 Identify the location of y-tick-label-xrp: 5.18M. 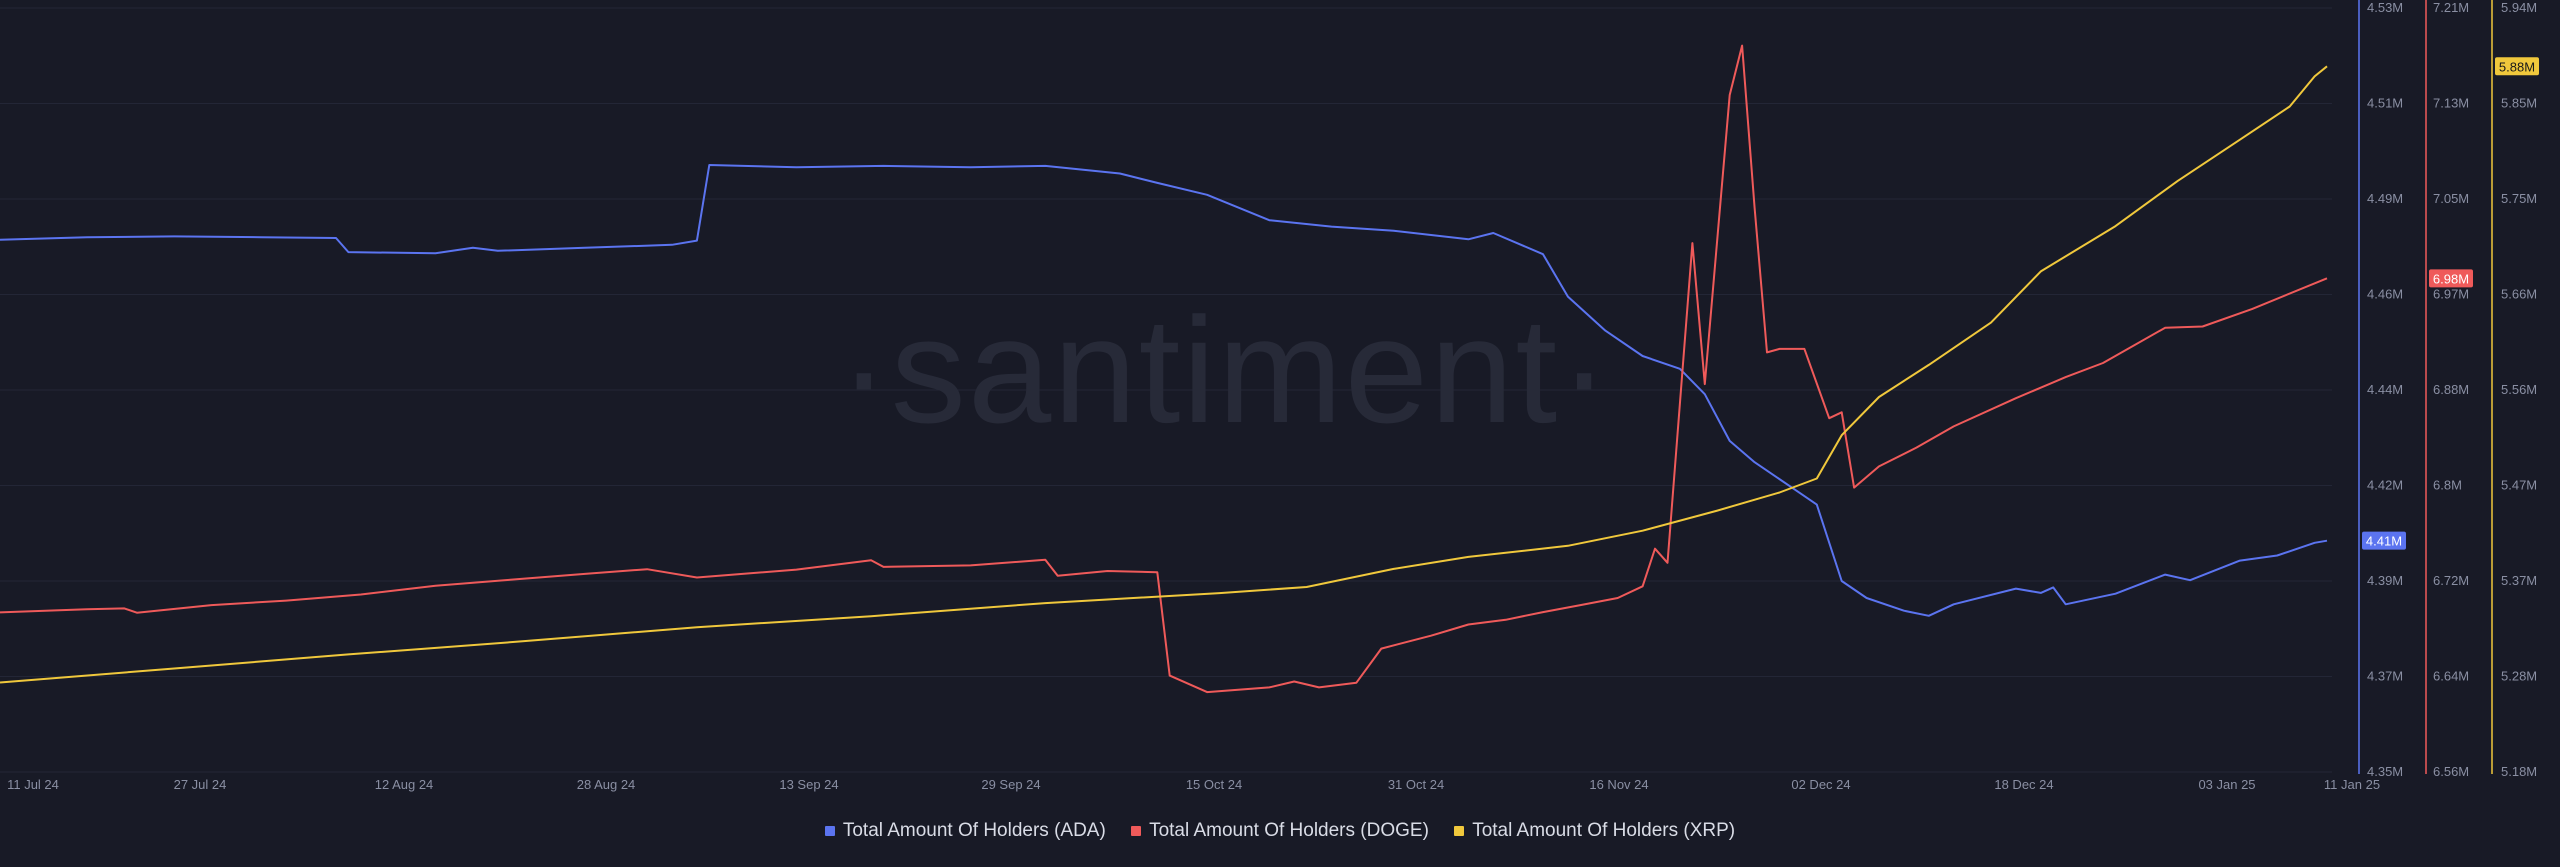
(2519, 771).